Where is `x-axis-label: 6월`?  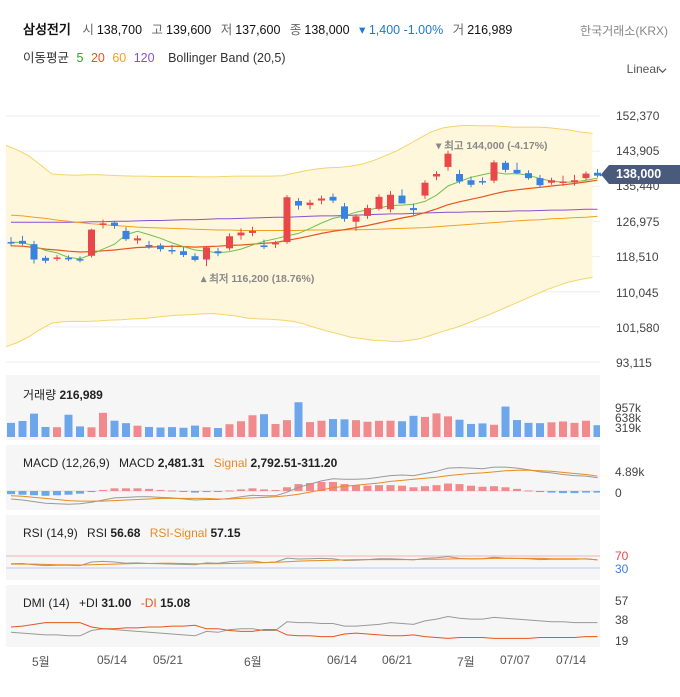 x-axis-label: 6월 is located at coordinates (253, 662).